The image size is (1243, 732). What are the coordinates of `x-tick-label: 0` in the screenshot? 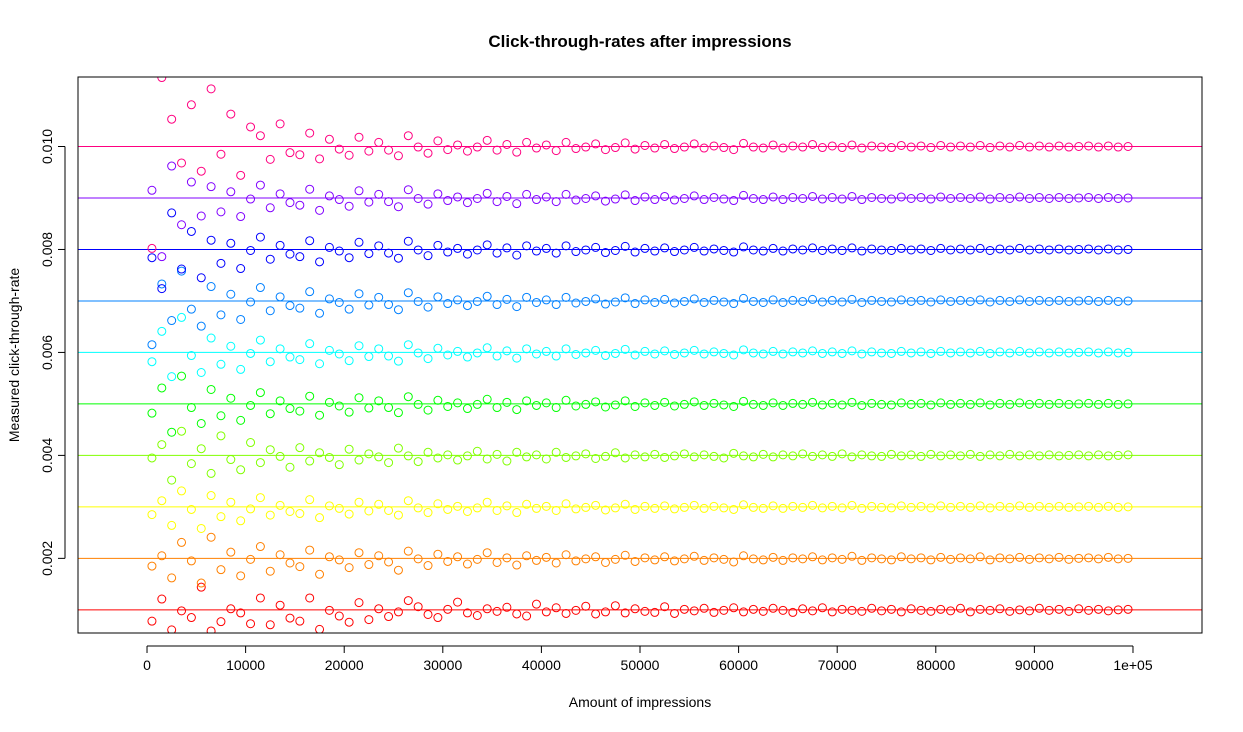 It's located at (147, 665).